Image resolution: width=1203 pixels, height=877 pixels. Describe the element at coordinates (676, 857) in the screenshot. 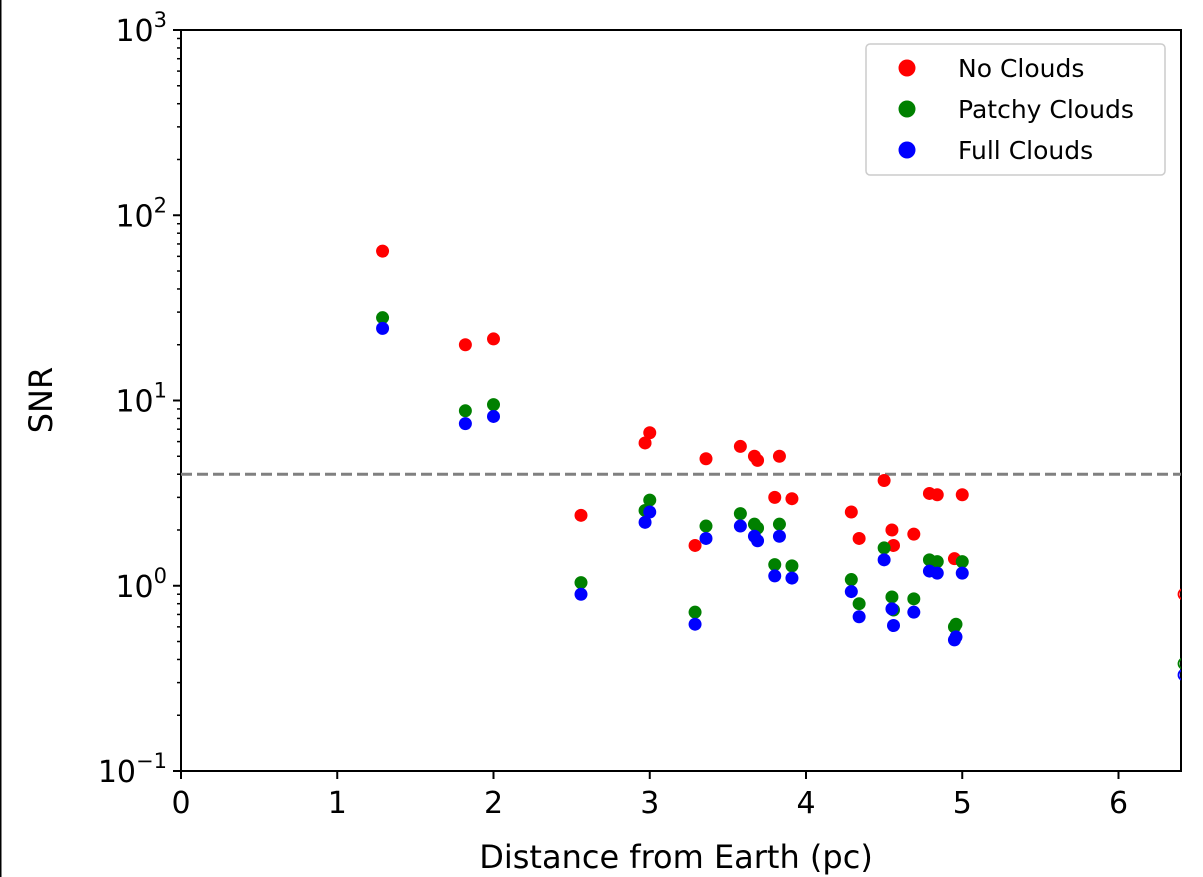

I see `x-axis-label: Distance from Earth (pc)` at that location.